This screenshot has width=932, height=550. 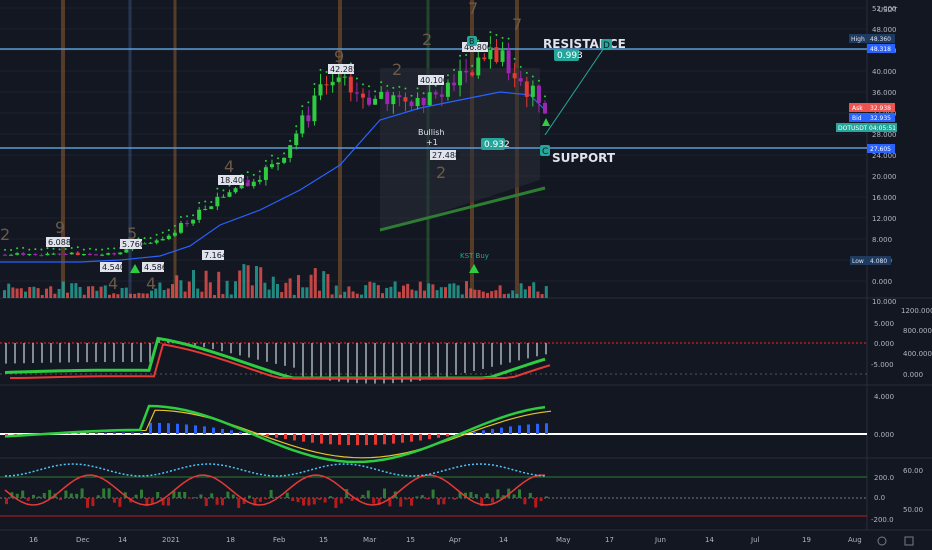 What do you see at coordinates (575, 90) in the screenshot?
I see `projection-lines` at bounding box center [575, 90].